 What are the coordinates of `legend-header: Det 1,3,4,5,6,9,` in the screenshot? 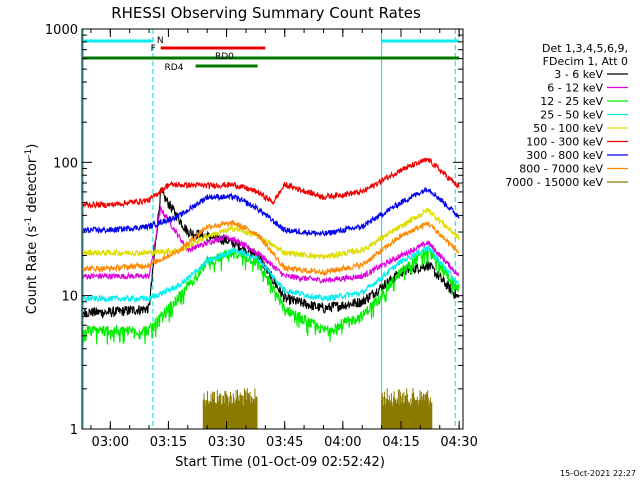 It's located at (585, 48).